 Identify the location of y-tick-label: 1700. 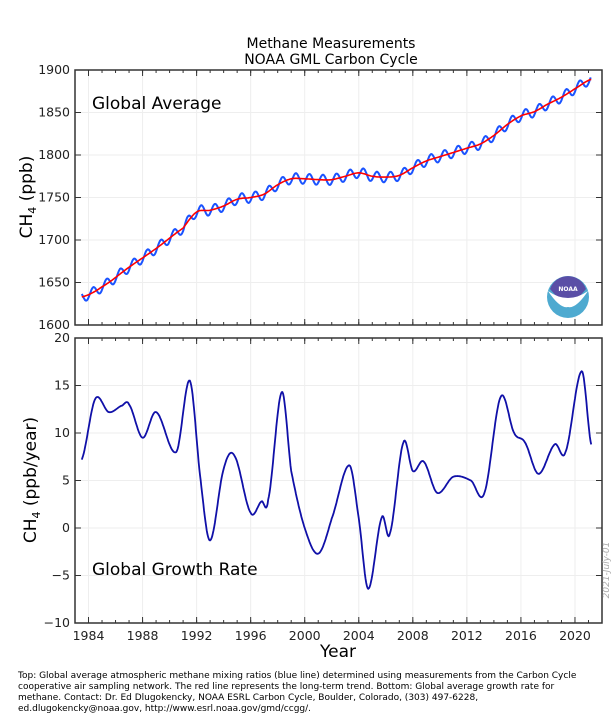
(54, 239).